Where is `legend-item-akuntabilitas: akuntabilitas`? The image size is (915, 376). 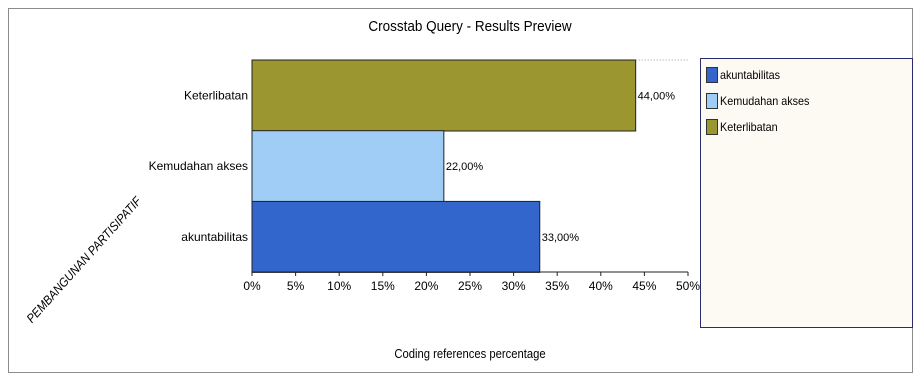
legend-item-akuntabilitas: akuntabilitas is located at coordinates (746, 75).